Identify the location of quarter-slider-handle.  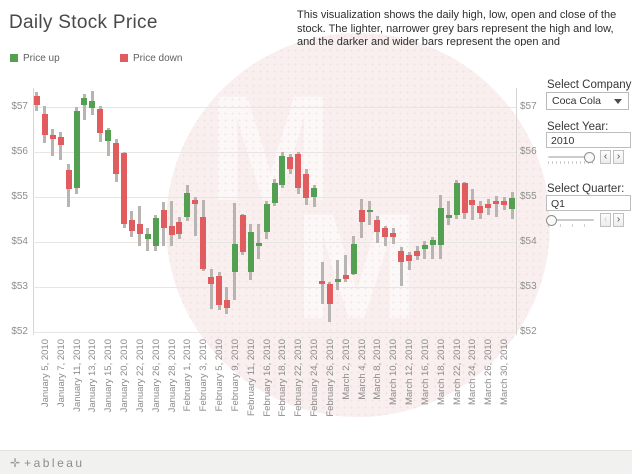
(551, 220).